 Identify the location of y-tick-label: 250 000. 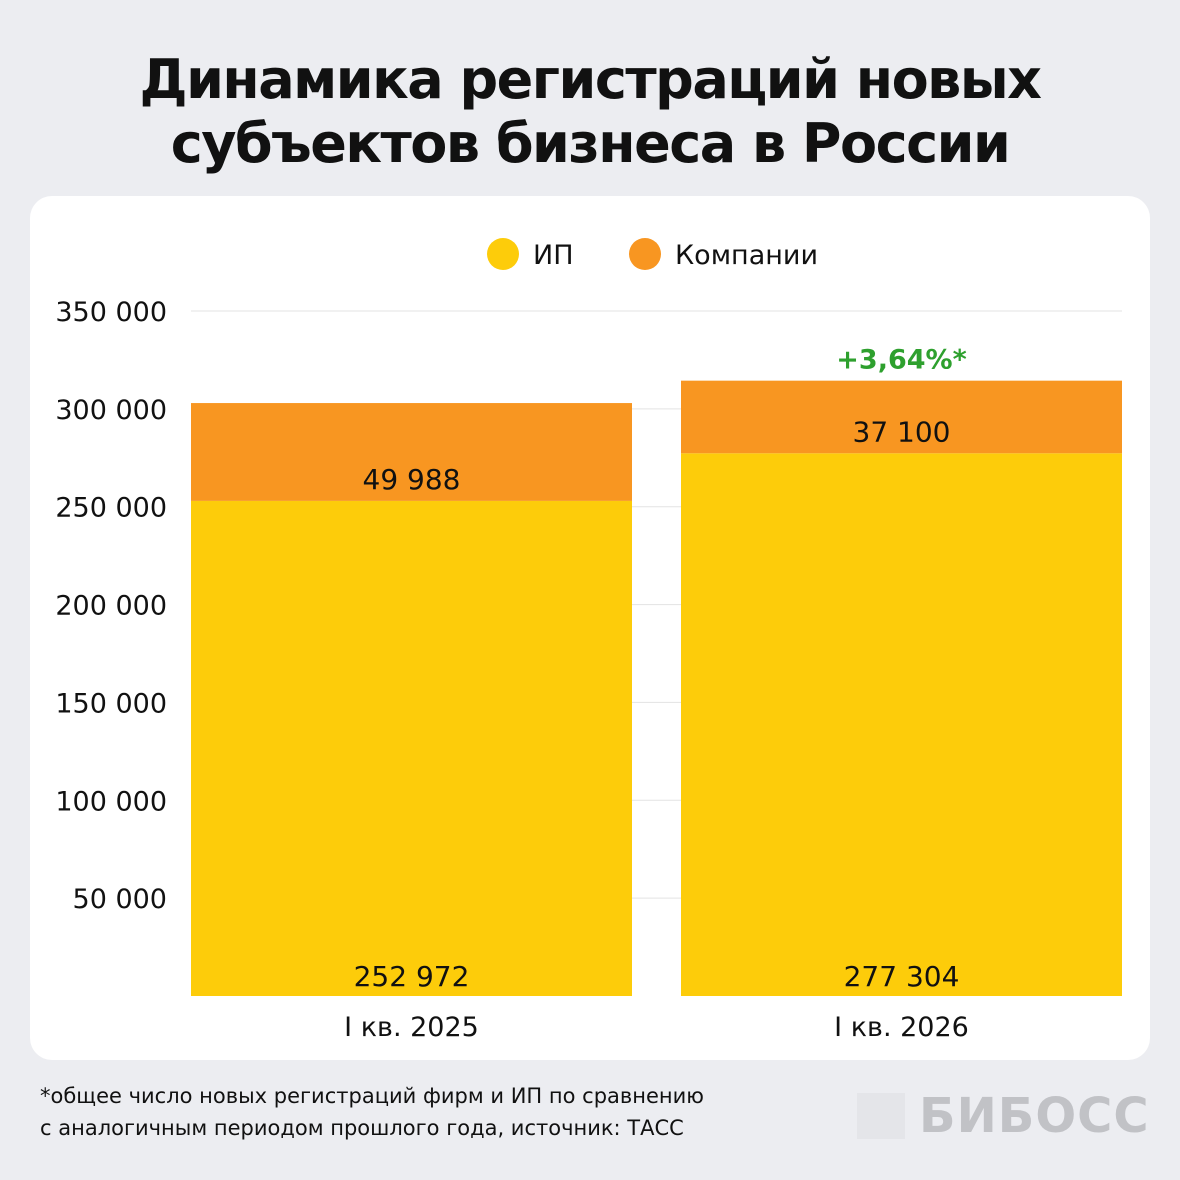
(111, 508).